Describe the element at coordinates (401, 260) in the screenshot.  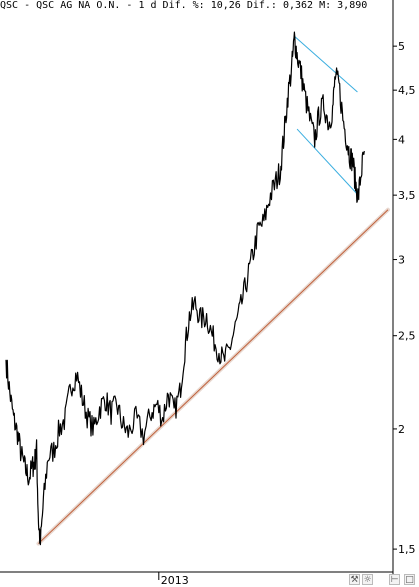
I see `y-tick-label: 3` at that location.